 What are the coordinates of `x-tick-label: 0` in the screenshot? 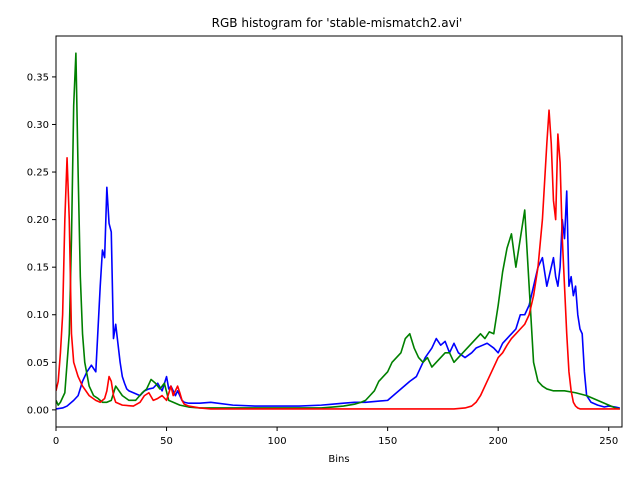 It's located at (56, 441).